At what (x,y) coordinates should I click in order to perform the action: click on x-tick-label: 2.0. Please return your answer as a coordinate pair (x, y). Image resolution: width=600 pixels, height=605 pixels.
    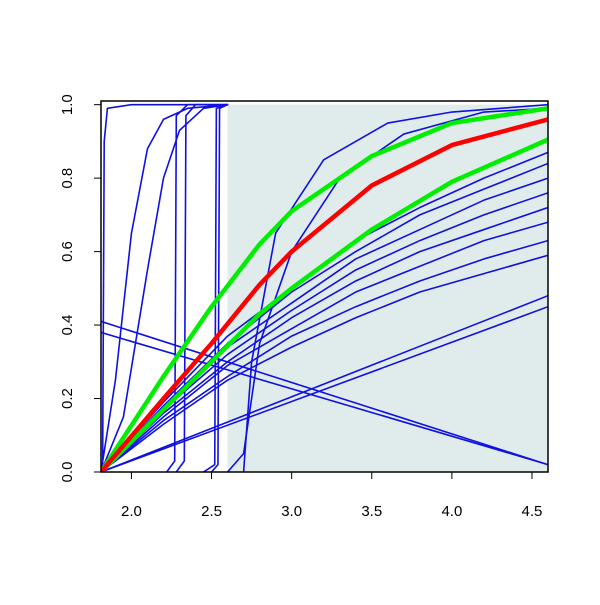
    Looking at the image, I should click on (131, 511).